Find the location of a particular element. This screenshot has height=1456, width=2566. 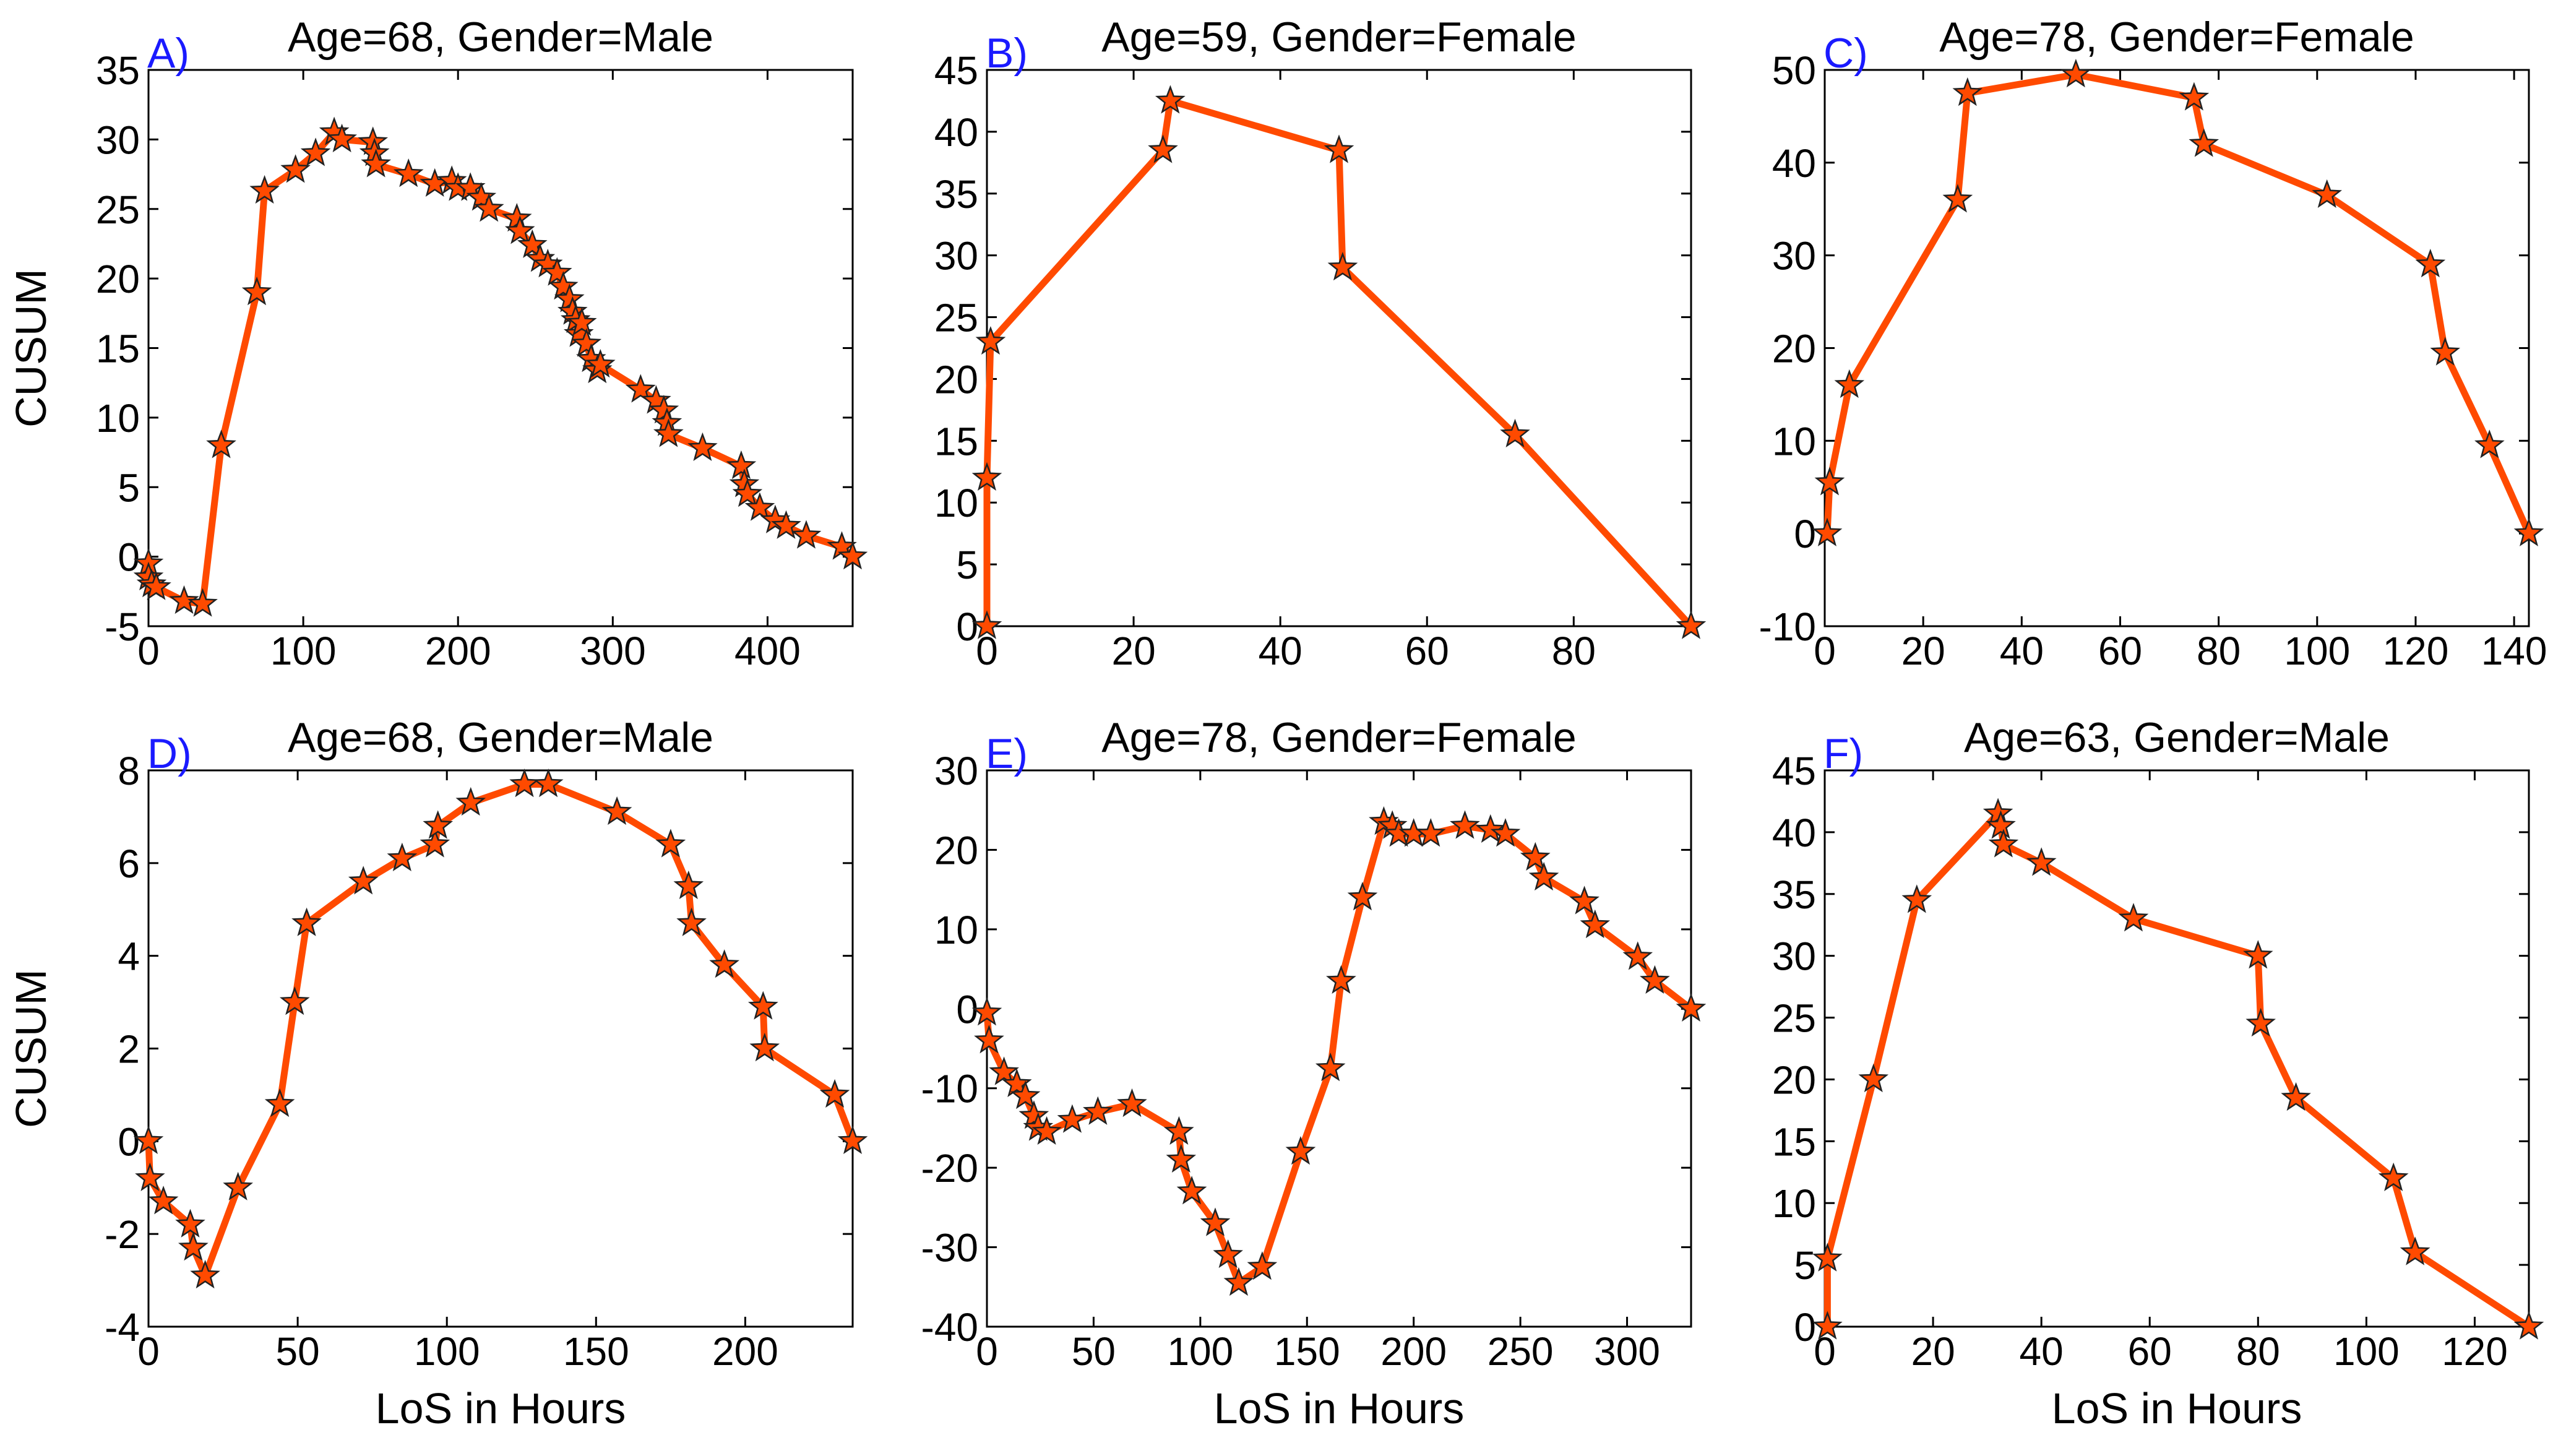

panel-label: C) is located at coordinates (1845, 53).